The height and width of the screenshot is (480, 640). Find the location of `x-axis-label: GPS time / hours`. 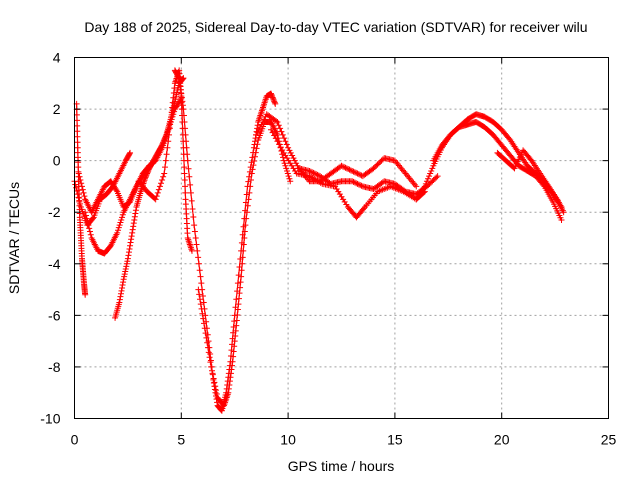

x-axis-label: GPS time / hours is located at coordinates (341, 466).